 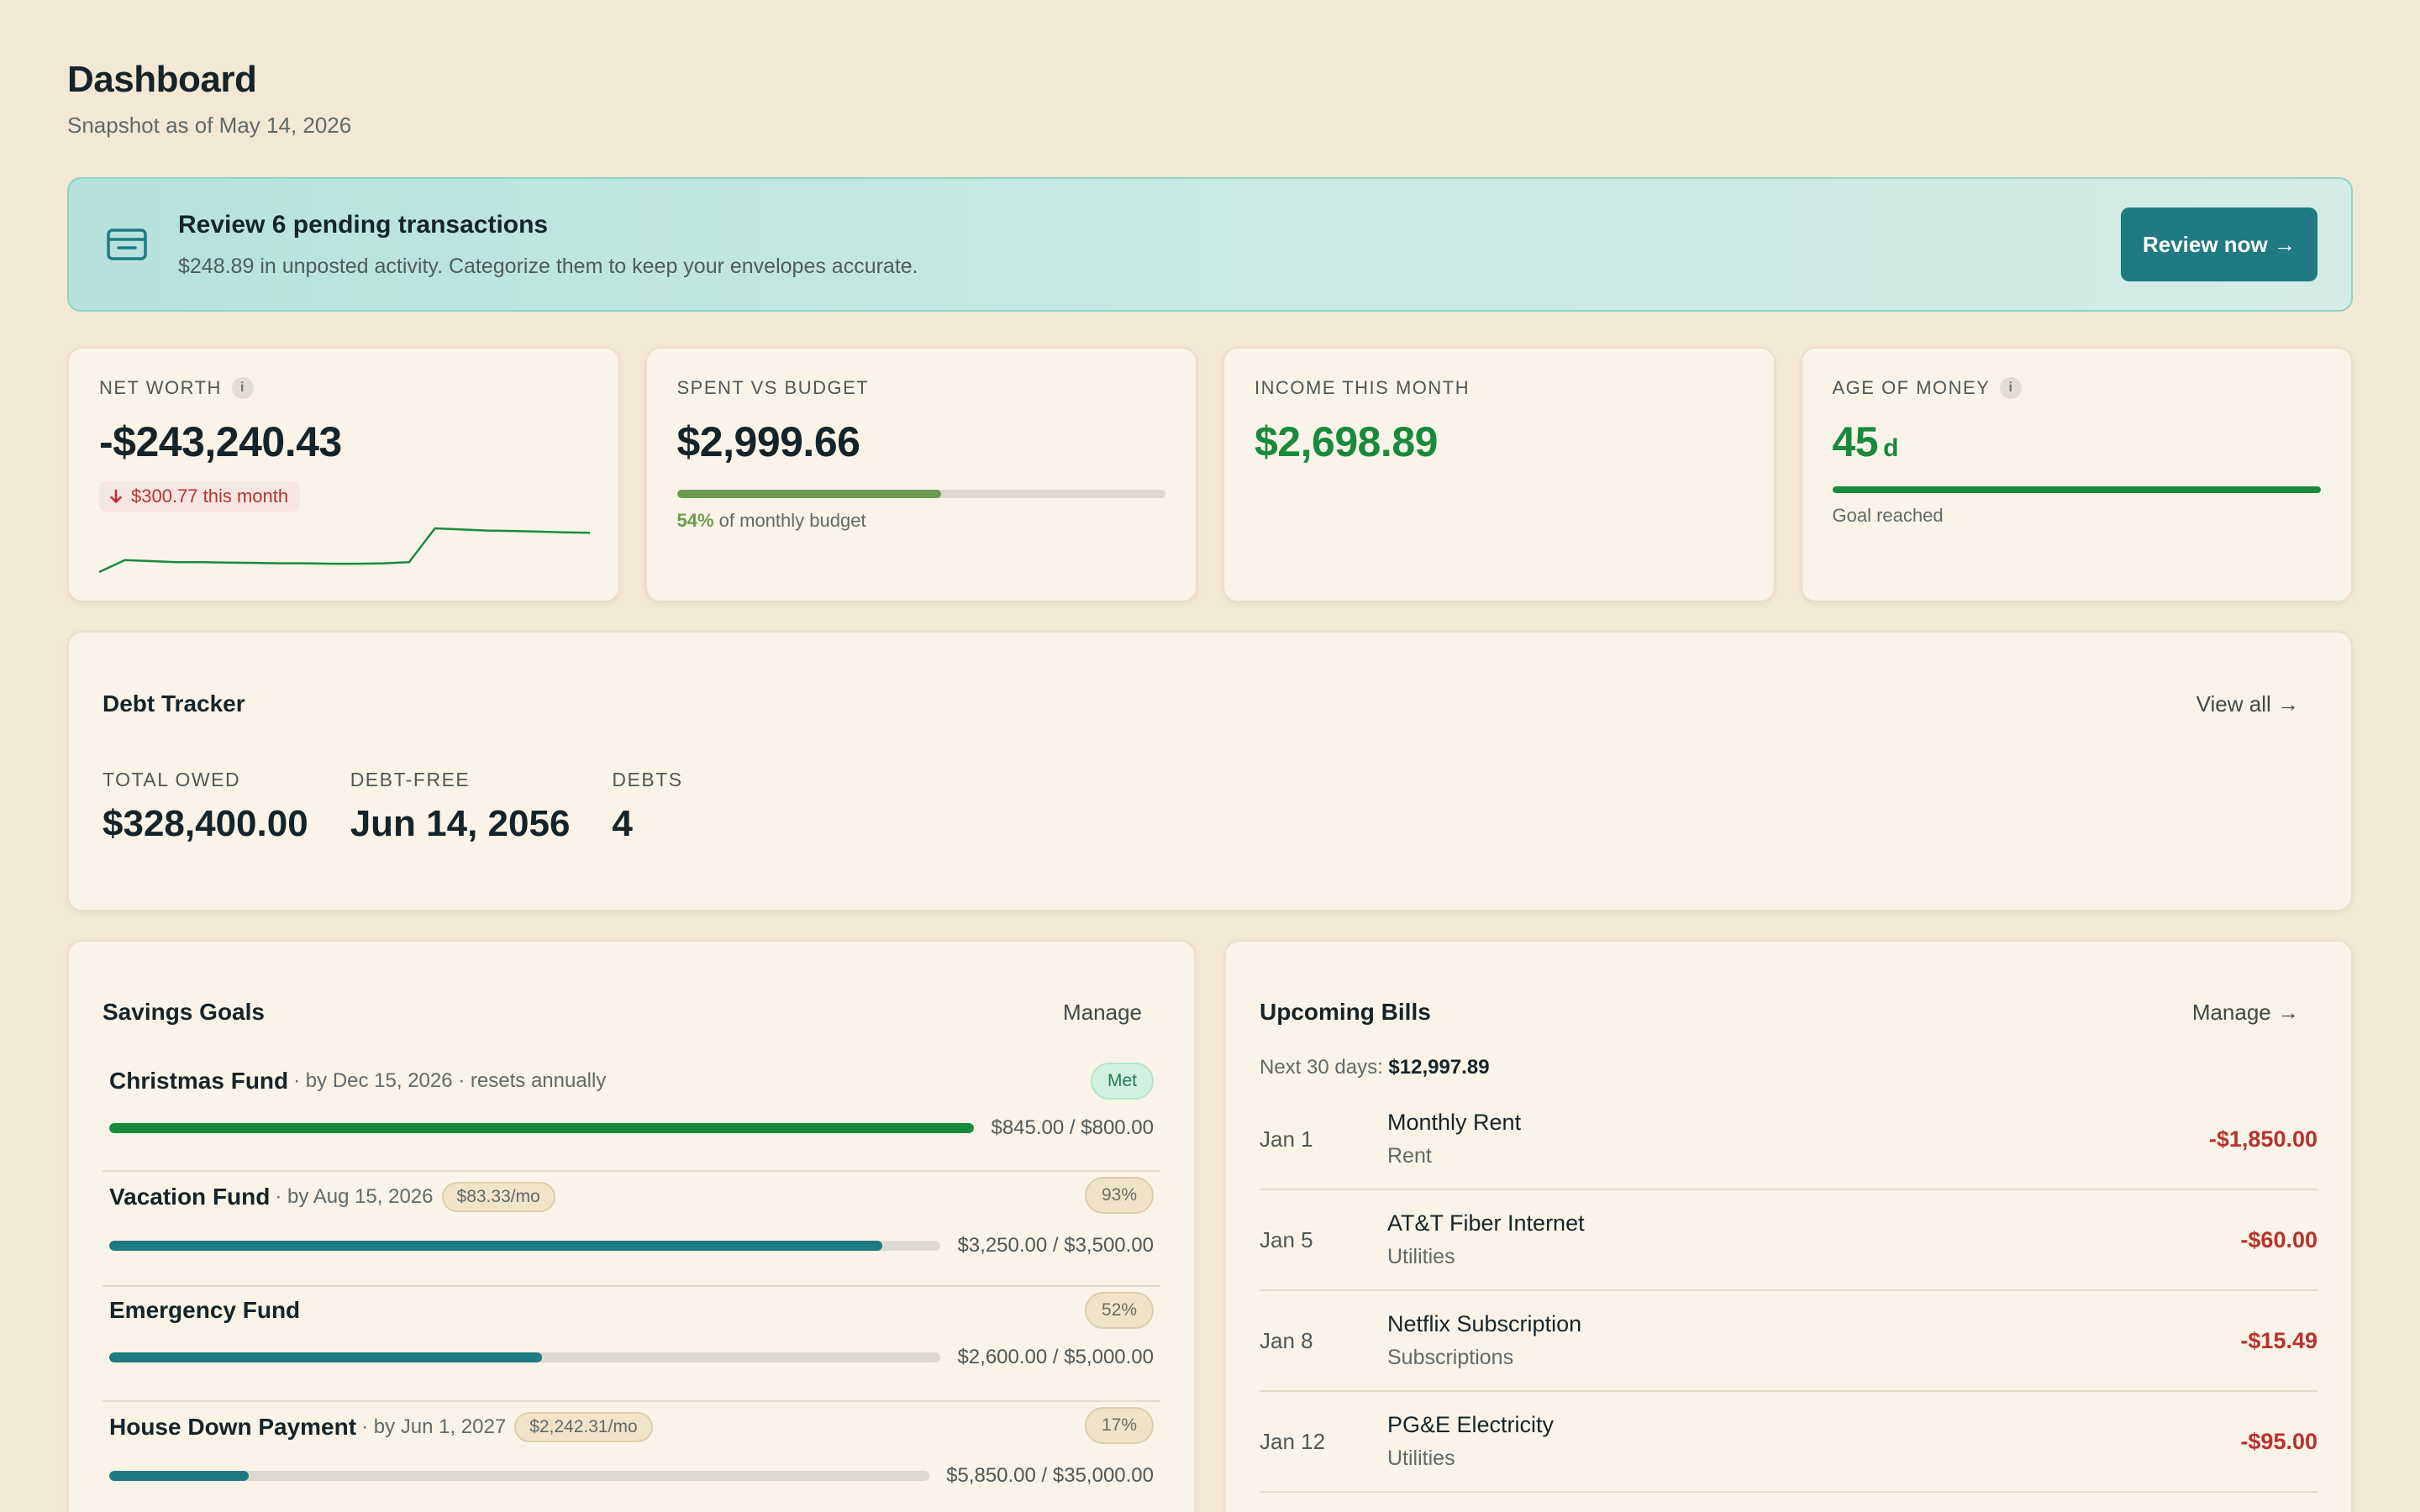 I want to click on goal-status-badge: 52%, so click(x=1119, y=1310).